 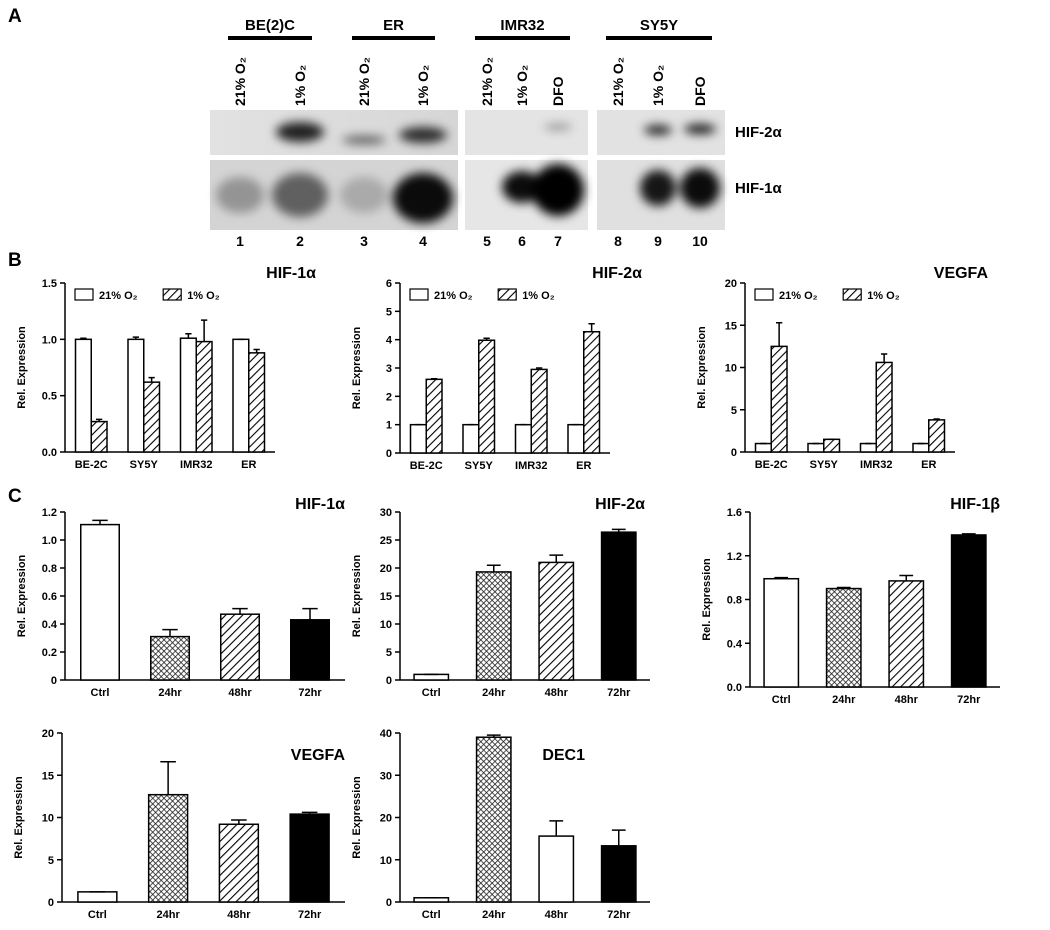 What do you see at coordinates (389, 341) in the screenshot?
I see `y-tick-label: 4` at bounding box center [389, 341].